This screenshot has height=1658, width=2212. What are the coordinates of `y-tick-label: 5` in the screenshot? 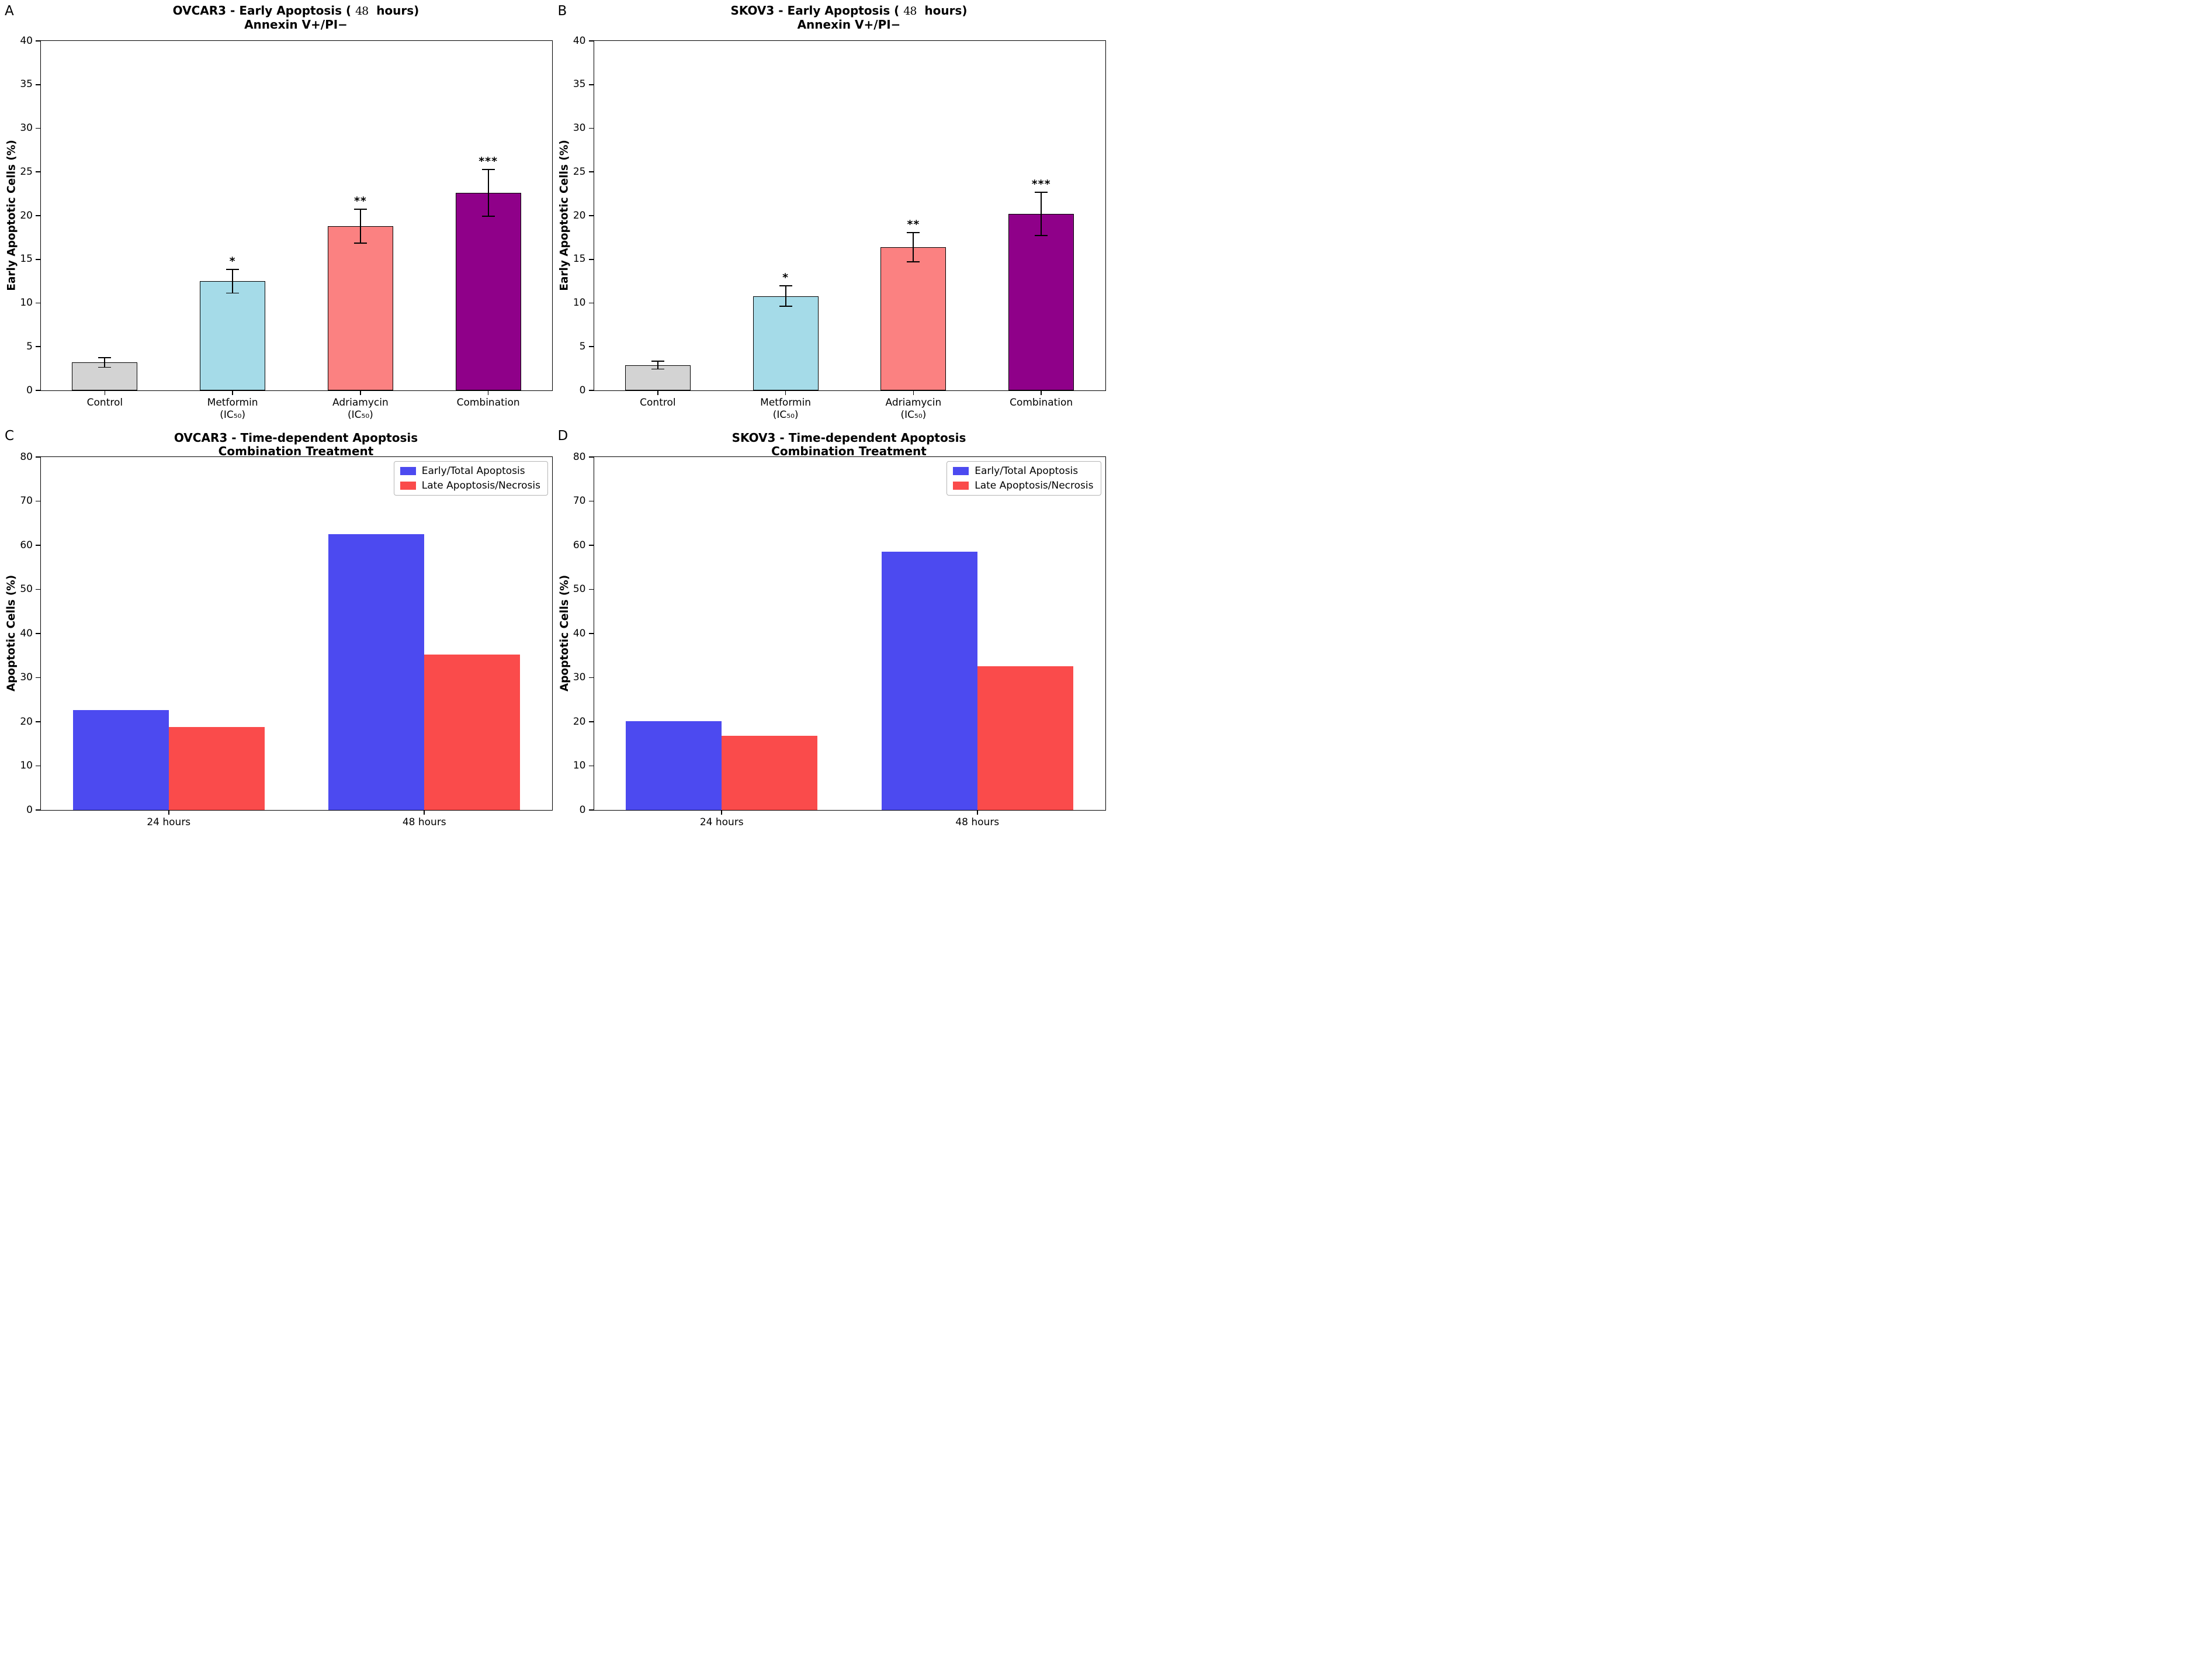 It's located at (29, 346).